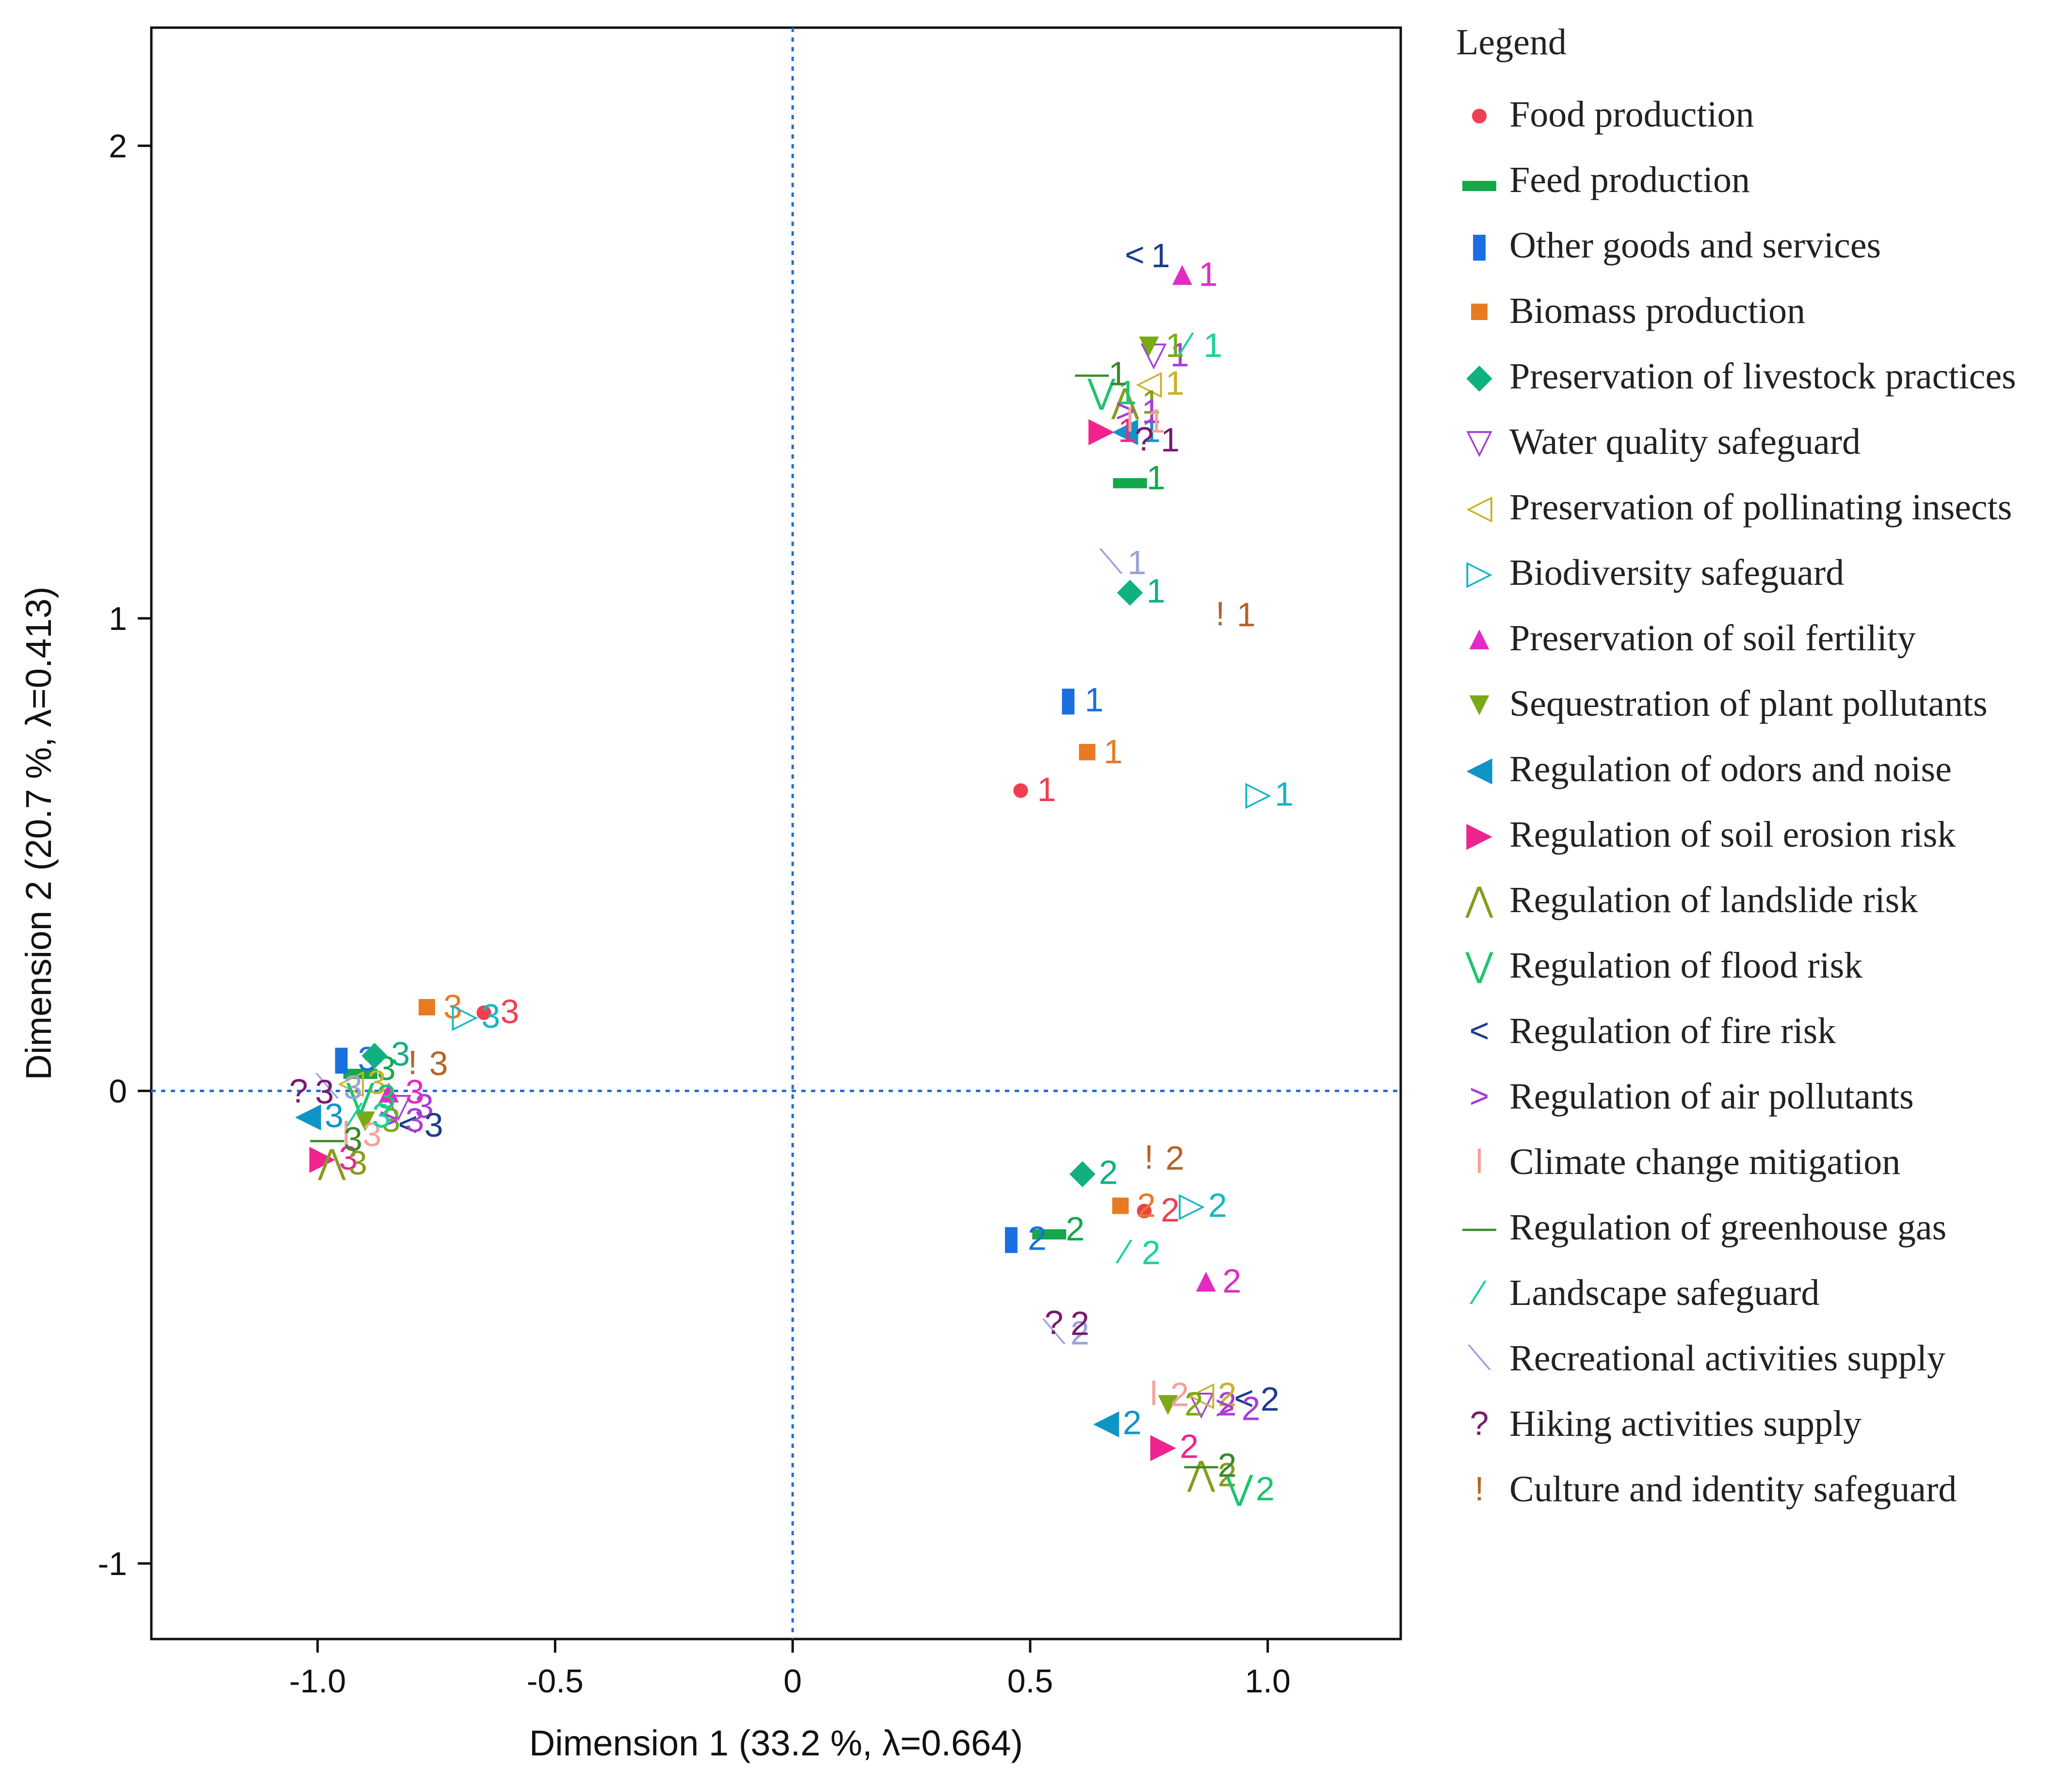 The image size is (2072, 1785). Describe the element at coordinates (1125, 410) in the screenshot. I see `point-marker: >` at that location.